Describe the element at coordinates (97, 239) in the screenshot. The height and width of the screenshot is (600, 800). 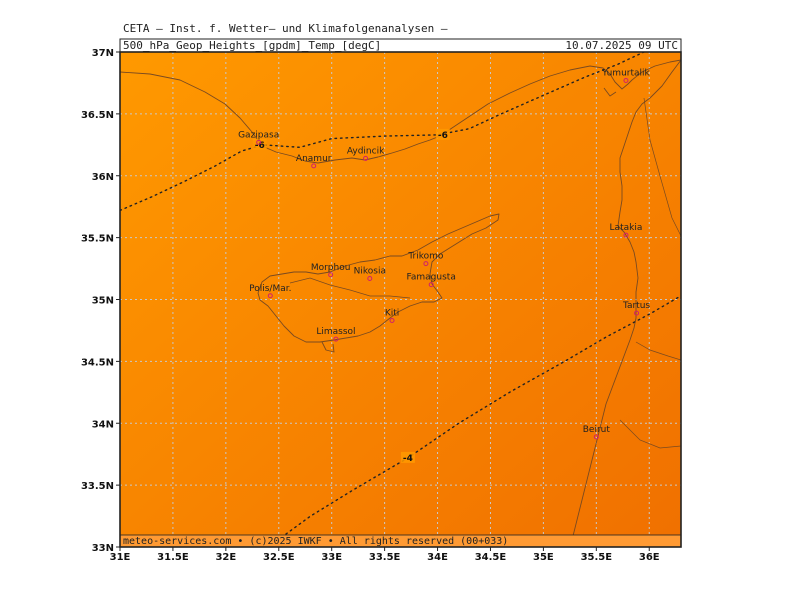
I see `y-tick-label-3: 35.5N` at that location.